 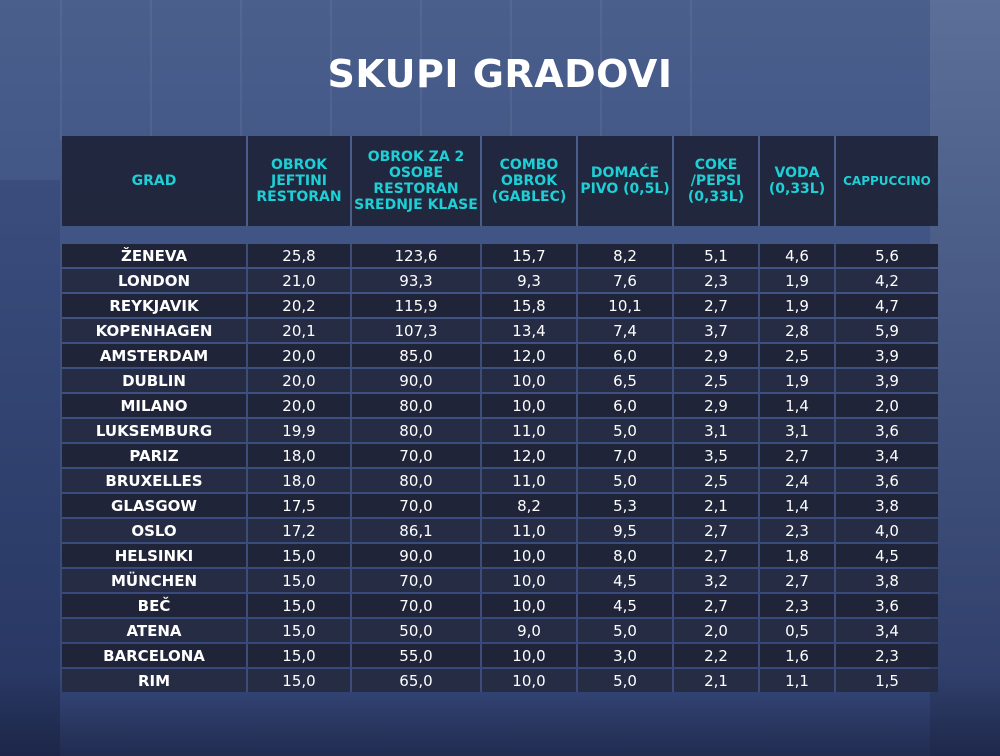 What do you see at coordinates (500, 555) in the screenshot?
I see `table-row: HELSINKI 15,0 90,0 10,0 8,0 2,7 1,8 4,5` at bounding box center [500, 555].